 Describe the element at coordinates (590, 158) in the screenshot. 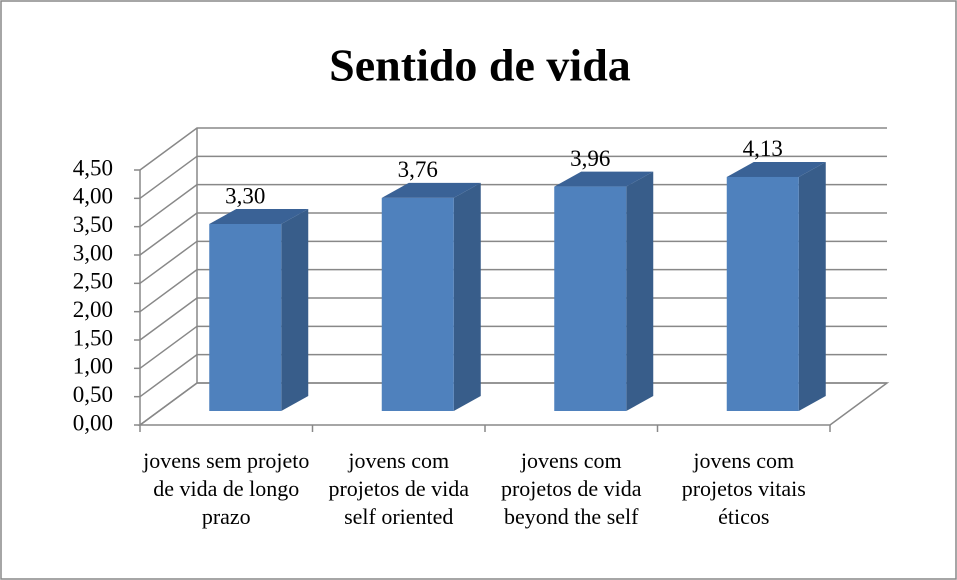

I see `value-label: 3,96` at that location.